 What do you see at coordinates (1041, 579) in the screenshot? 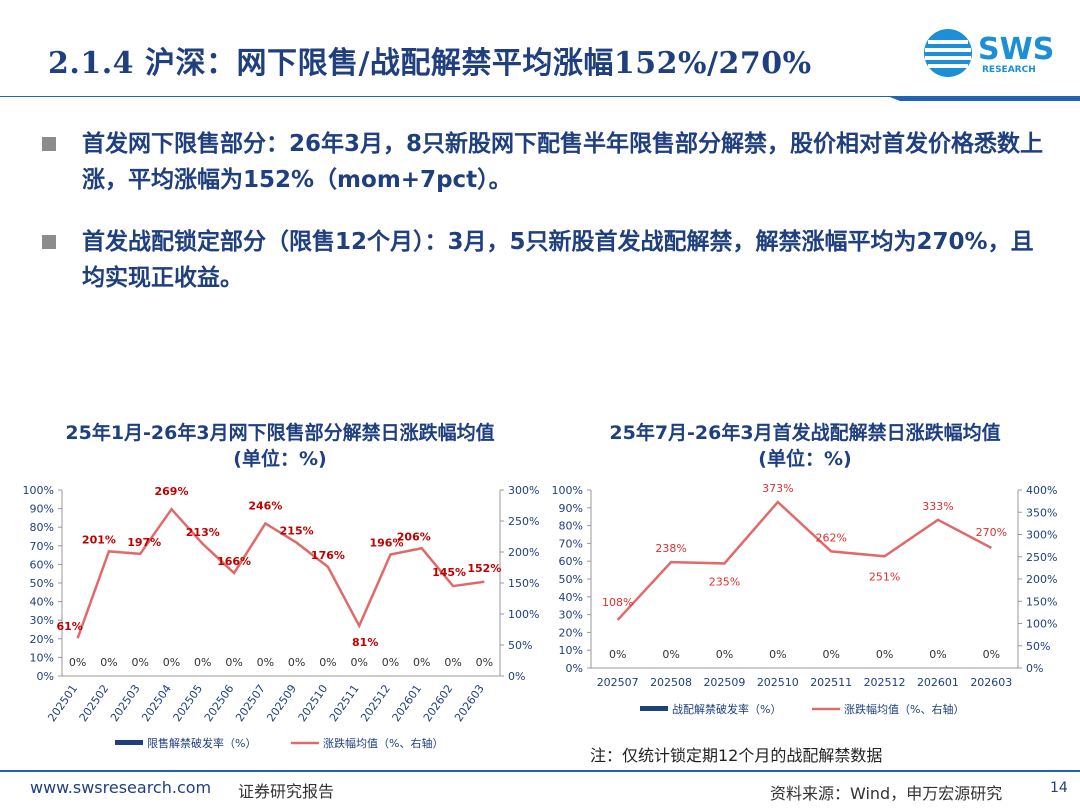
I see `chart2-right-tick-label: 200%` at bounding box center [1041, 579].